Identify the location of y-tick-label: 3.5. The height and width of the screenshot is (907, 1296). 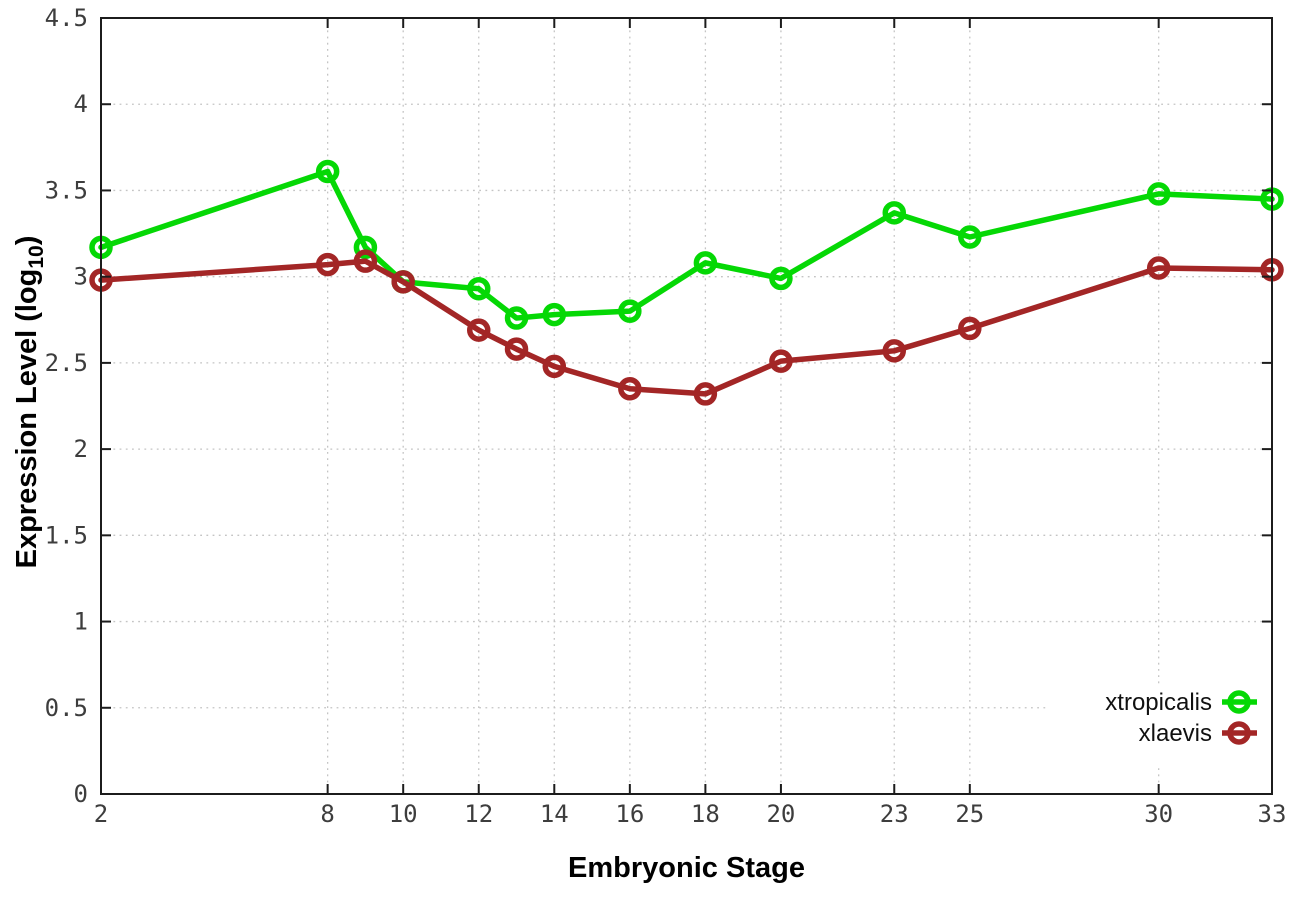
(66, 190).